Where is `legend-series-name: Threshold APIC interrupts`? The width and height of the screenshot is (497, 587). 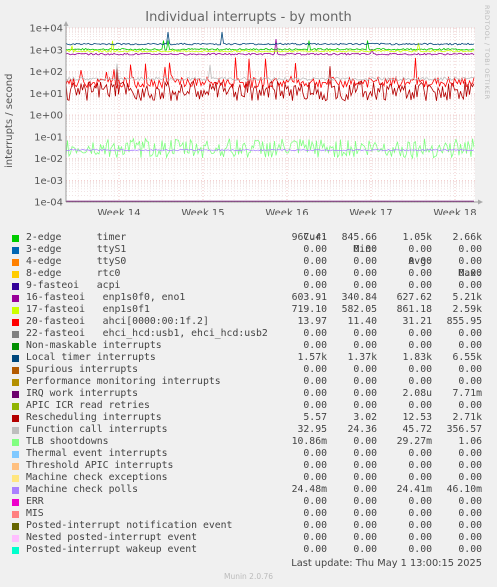 legend-series-name: Threshold APIC interrupts is located at coordinates (100, 465).